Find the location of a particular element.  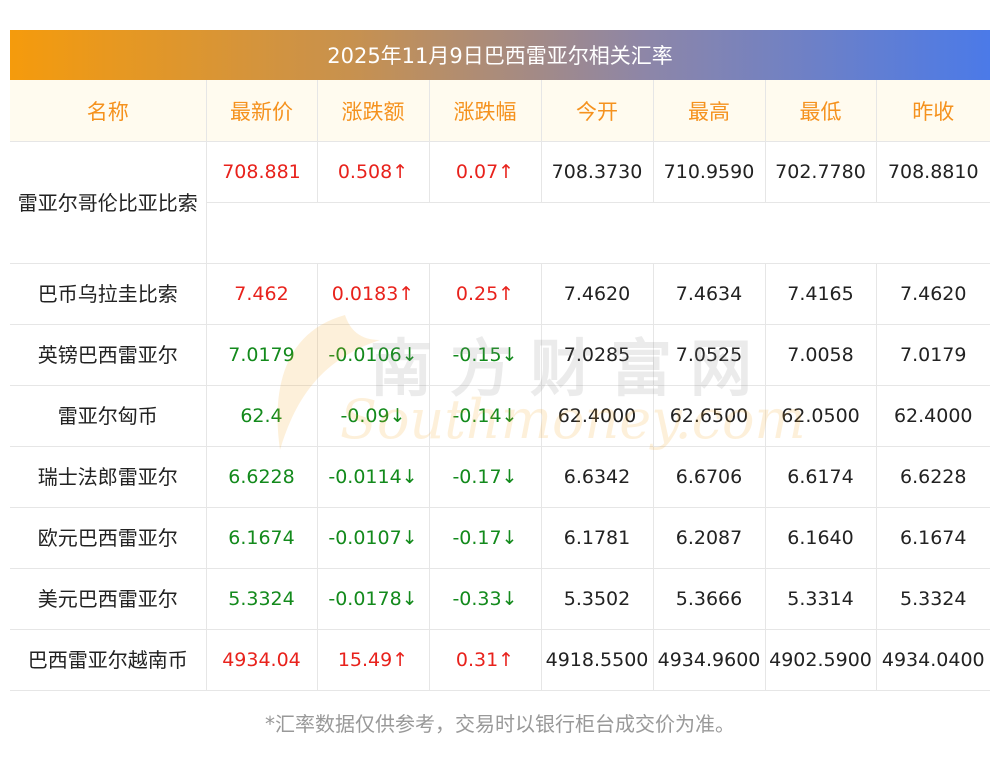

cell-name: 美元巴西雷亚尔 is located at coordinates (108, 599).